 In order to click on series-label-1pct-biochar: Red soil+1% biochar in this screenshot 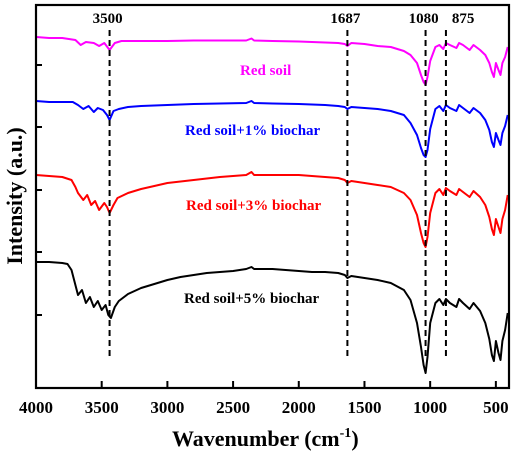, I will do `click(253, 131)`.